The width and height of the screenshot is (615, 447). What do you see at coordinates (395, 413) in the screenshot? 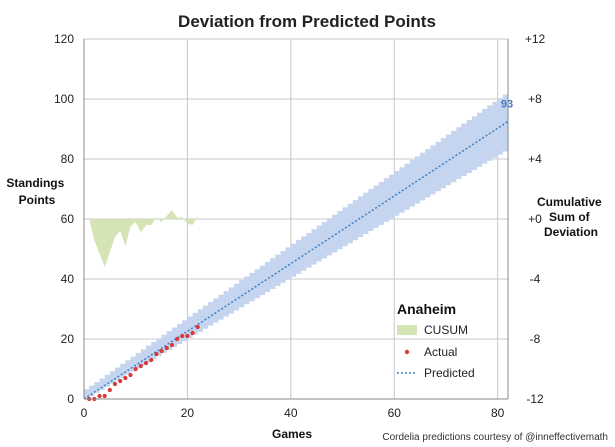
I see `x-tick-label: 60` at bounding box center [395, 413].